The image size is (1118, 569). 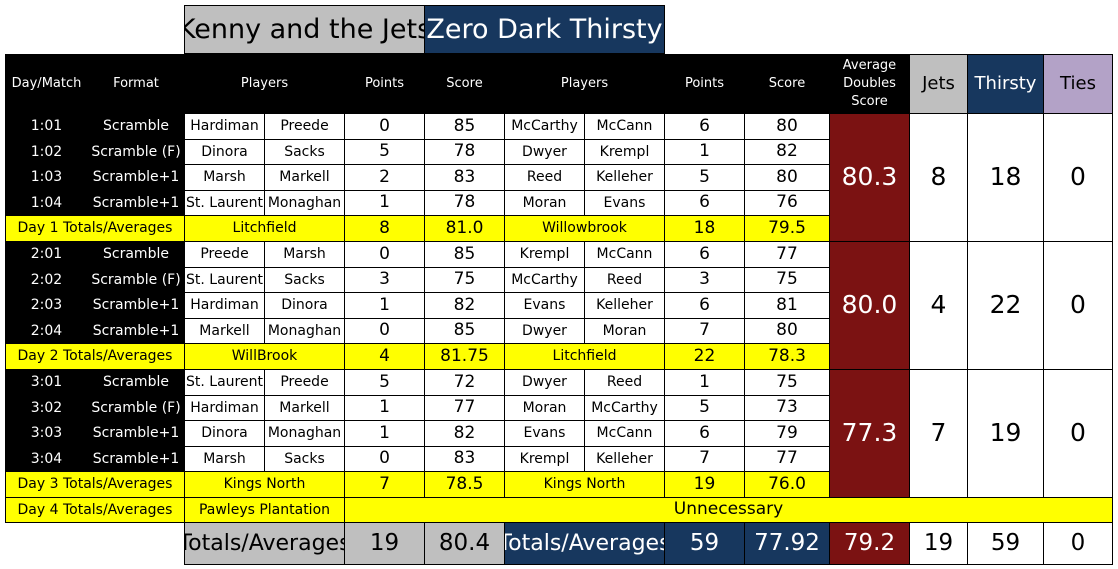 What do you see at coordinates (624, 152) in the screenshot?
I see `thirsty-player-2: Krempl` at bounding box center [624, 152].